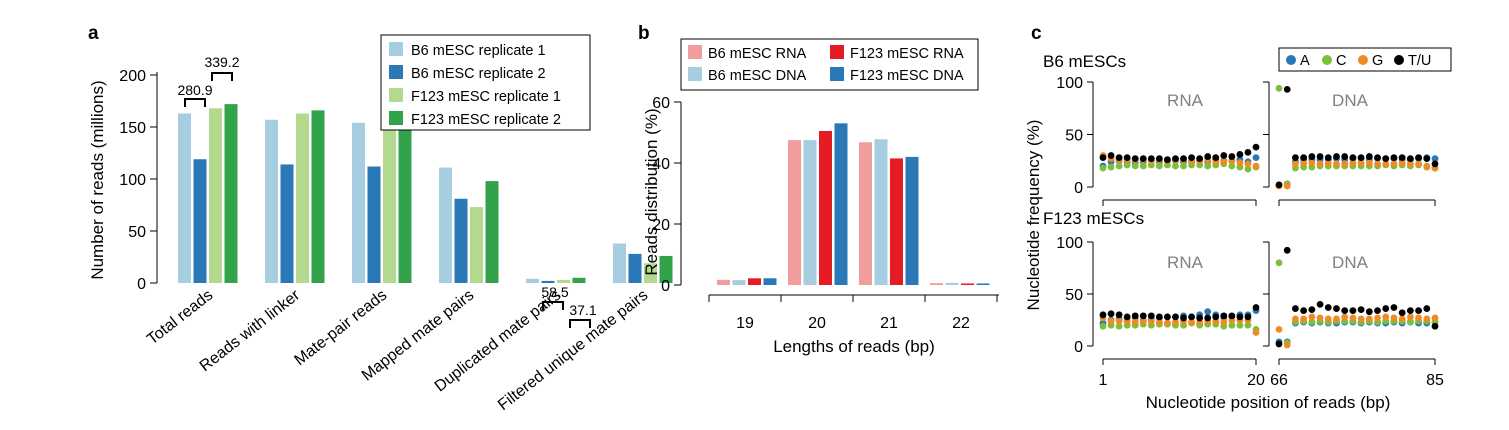 The image size is (1509, 430). I want to click on panel-a-annotation-1: 280.9, so click(194, 90).